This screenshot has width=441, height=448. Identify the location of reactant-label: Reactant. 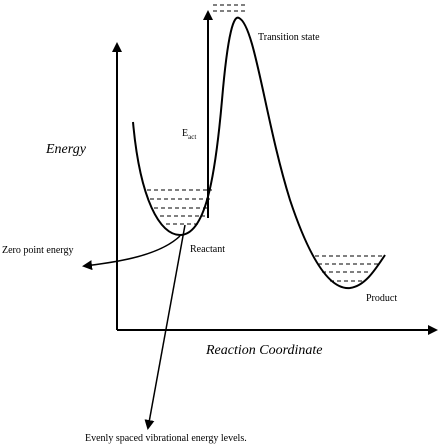
(207, 249).